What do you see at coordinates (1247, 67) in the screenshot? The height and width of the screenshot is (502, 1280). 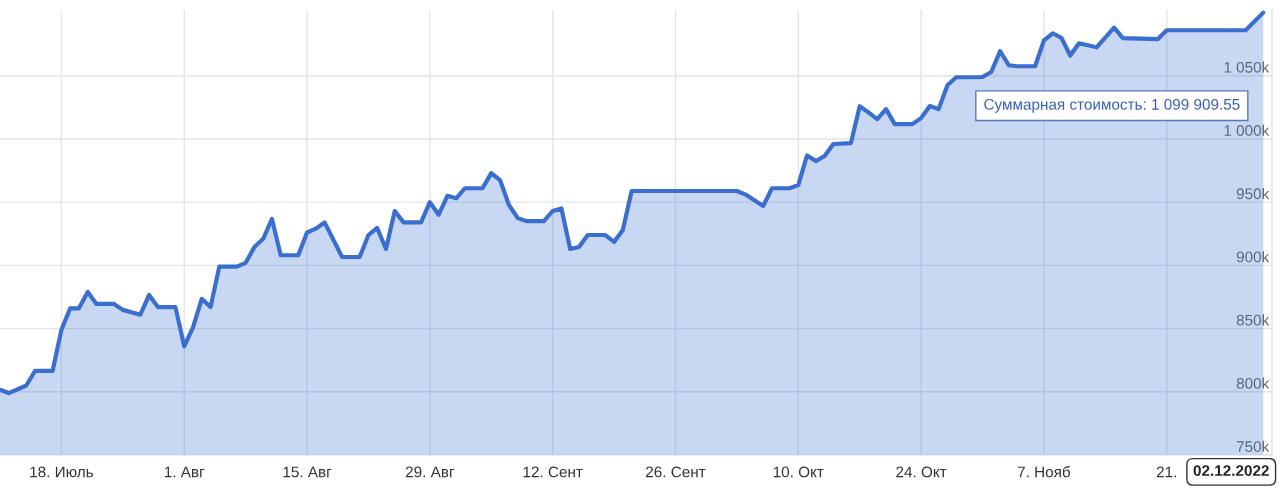 I see `y-tick-label: 1 050k` at bounding box center [1247, 67].